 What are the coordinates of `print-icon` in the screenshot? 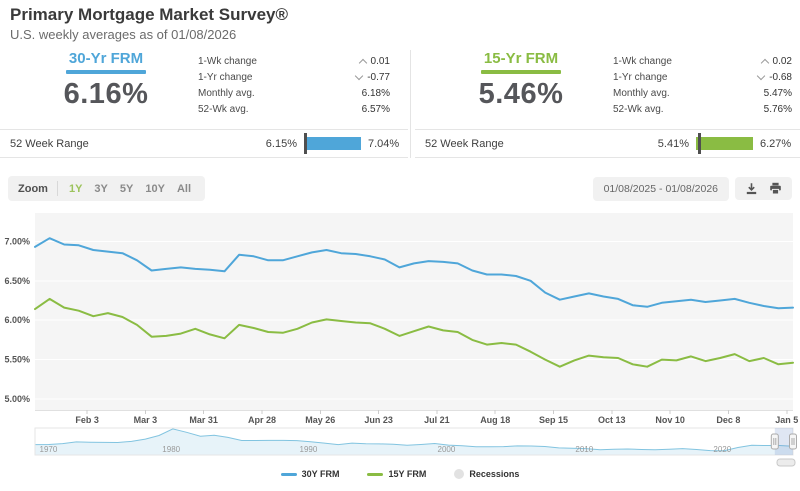 It's located at (775, 188).